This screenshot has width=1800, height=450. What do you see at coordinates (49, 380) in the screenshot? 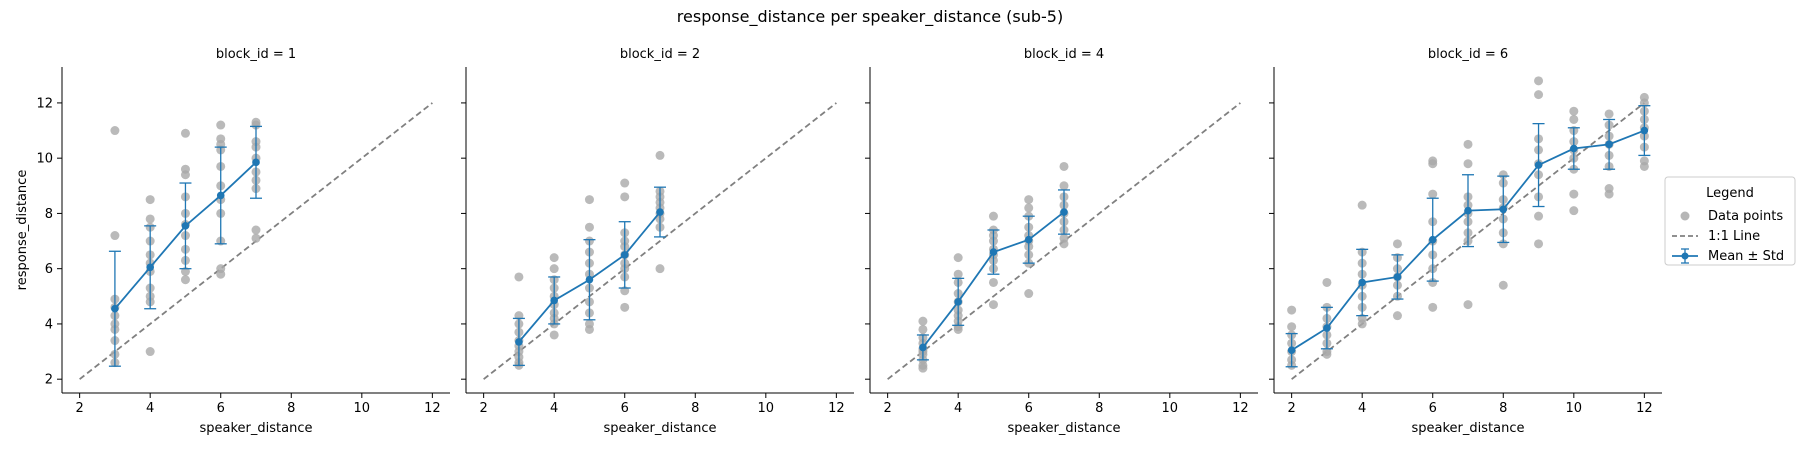
I see `y-tick-label: 2` at bounding box center [49, 380].